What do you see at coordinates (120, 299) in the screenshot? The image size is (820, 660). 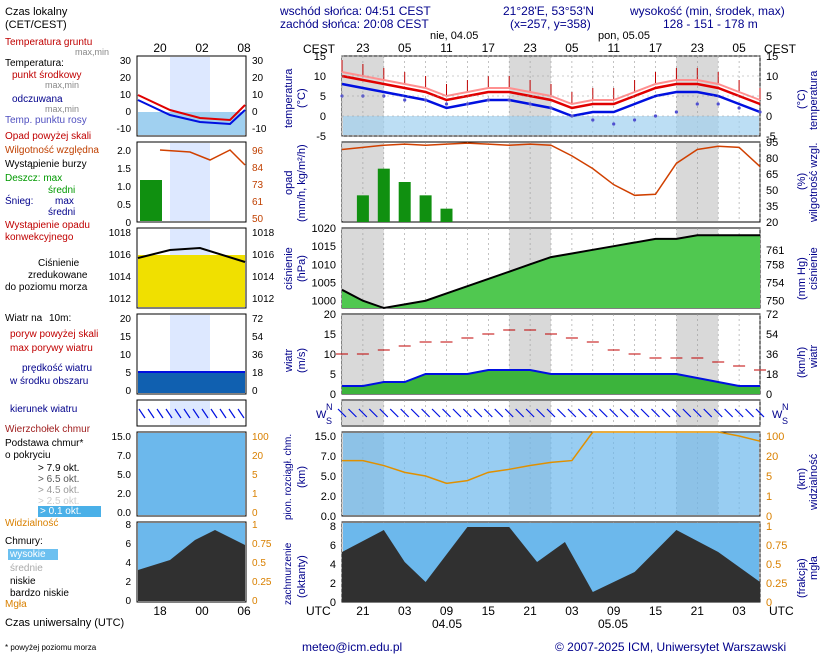 I see `legend-pressure-tick: 1012` at bounding box center [120, 299].